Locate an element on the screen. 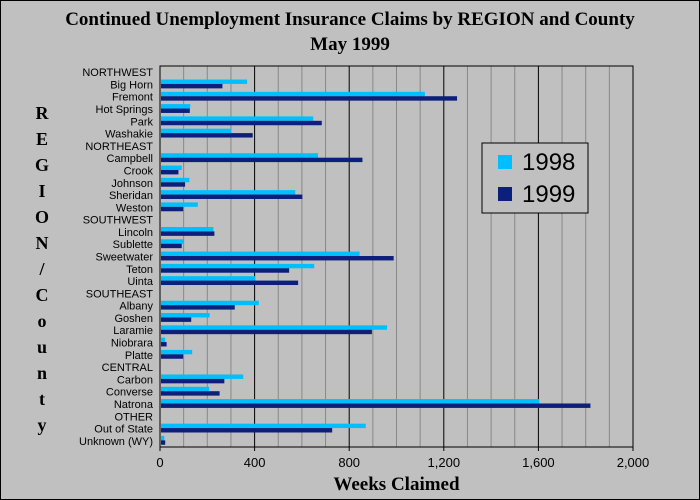 This screenshot has height=500, width=700. y-tick-label: Teton is located at coordinates (139, 270).